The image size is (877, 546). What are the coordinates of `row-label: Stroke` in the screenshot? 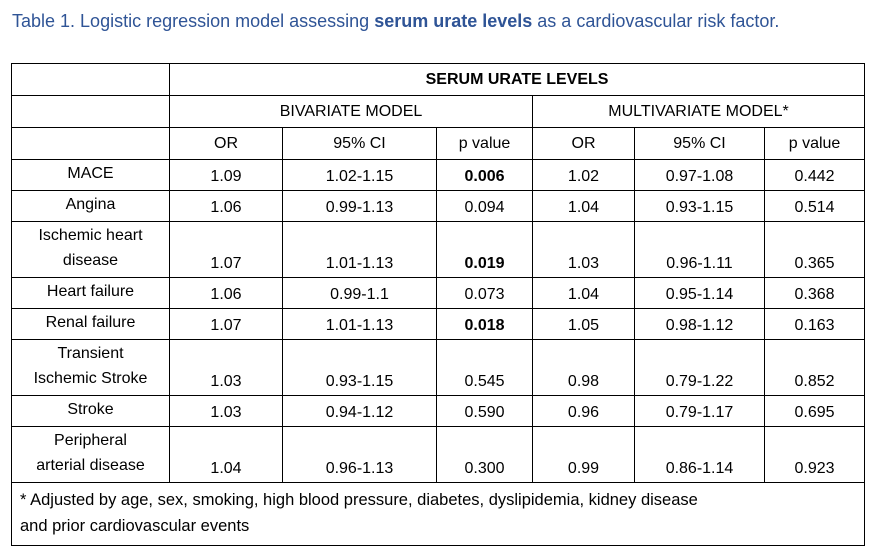 It's located at (90, 411).